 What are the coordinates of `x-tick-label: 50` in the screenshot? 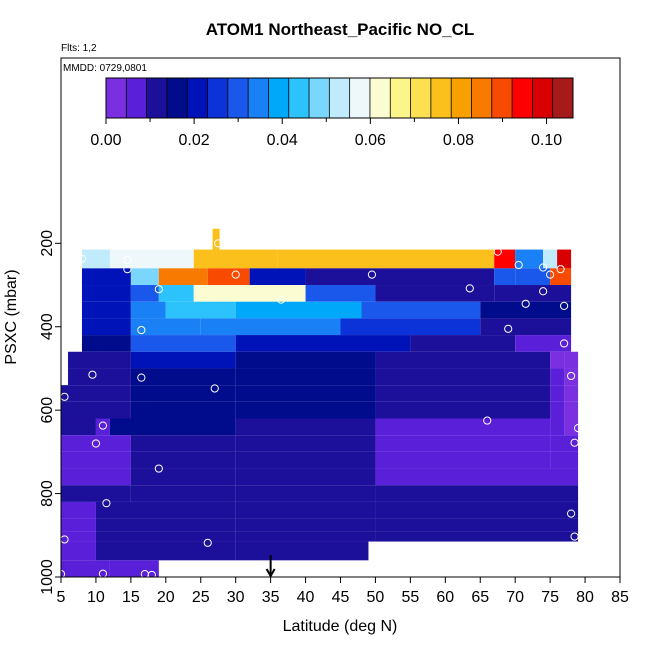 It's located at (376, 597).